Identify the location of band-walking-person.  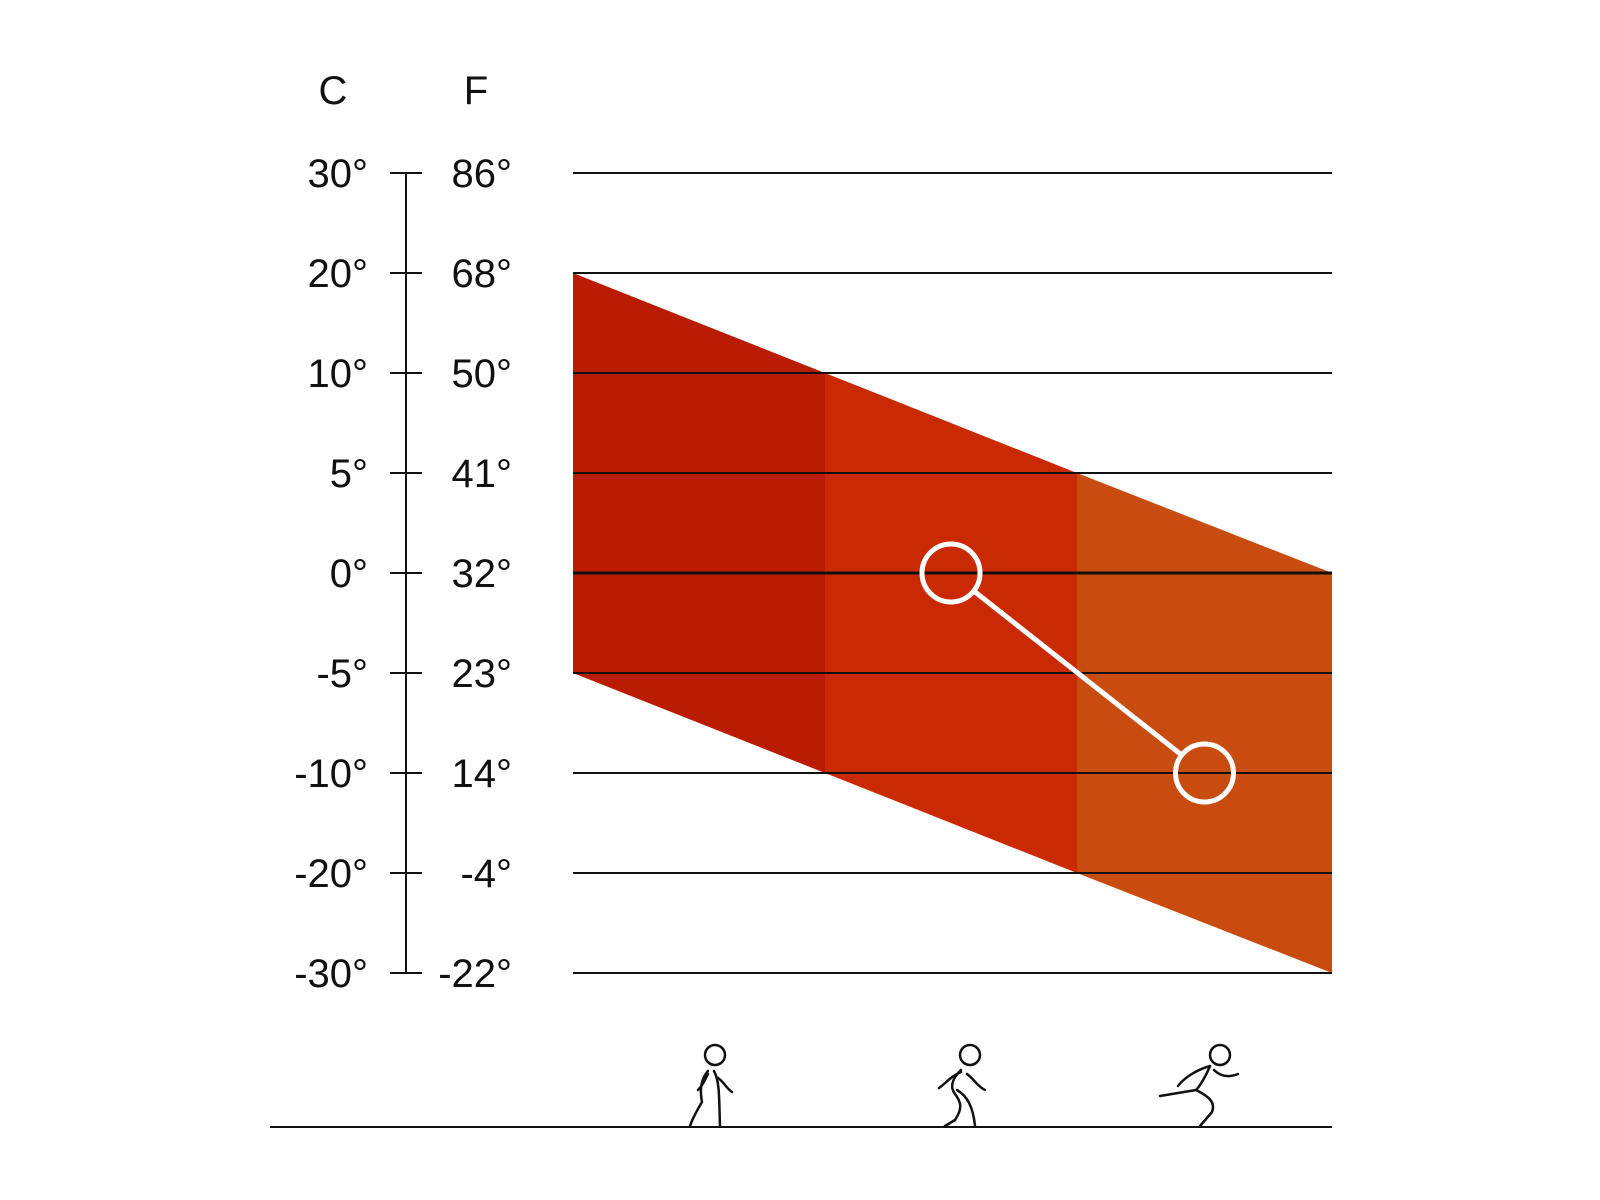
(699, 523).